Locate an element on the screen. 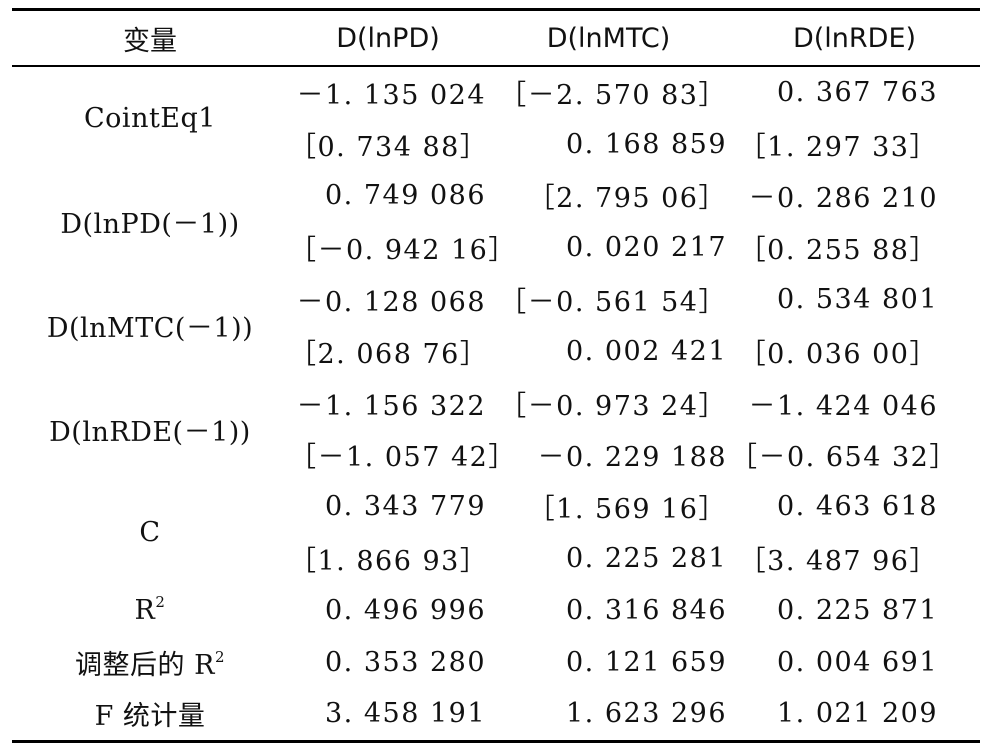 The image size is (992, 743). header-variable: 变量 is located at coordinates (150, 41).